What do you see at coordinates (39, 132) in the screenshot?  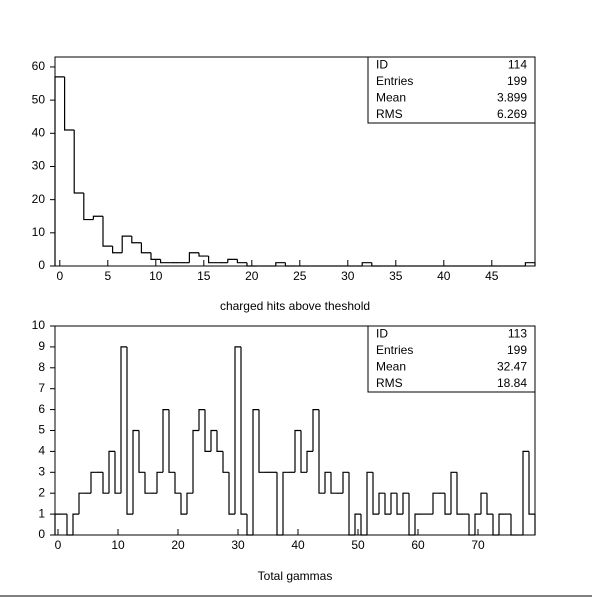 I see `y-tick-label: 40` at bounding box center [39, 132].